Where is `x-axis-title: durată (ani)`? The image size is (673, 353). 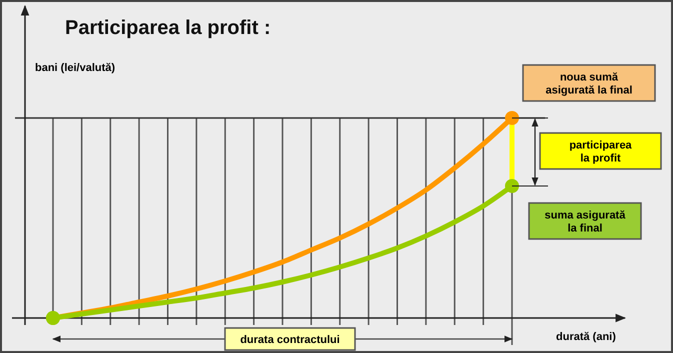 x-axis-title: durată (ani) is located at coordinates (586, 337).